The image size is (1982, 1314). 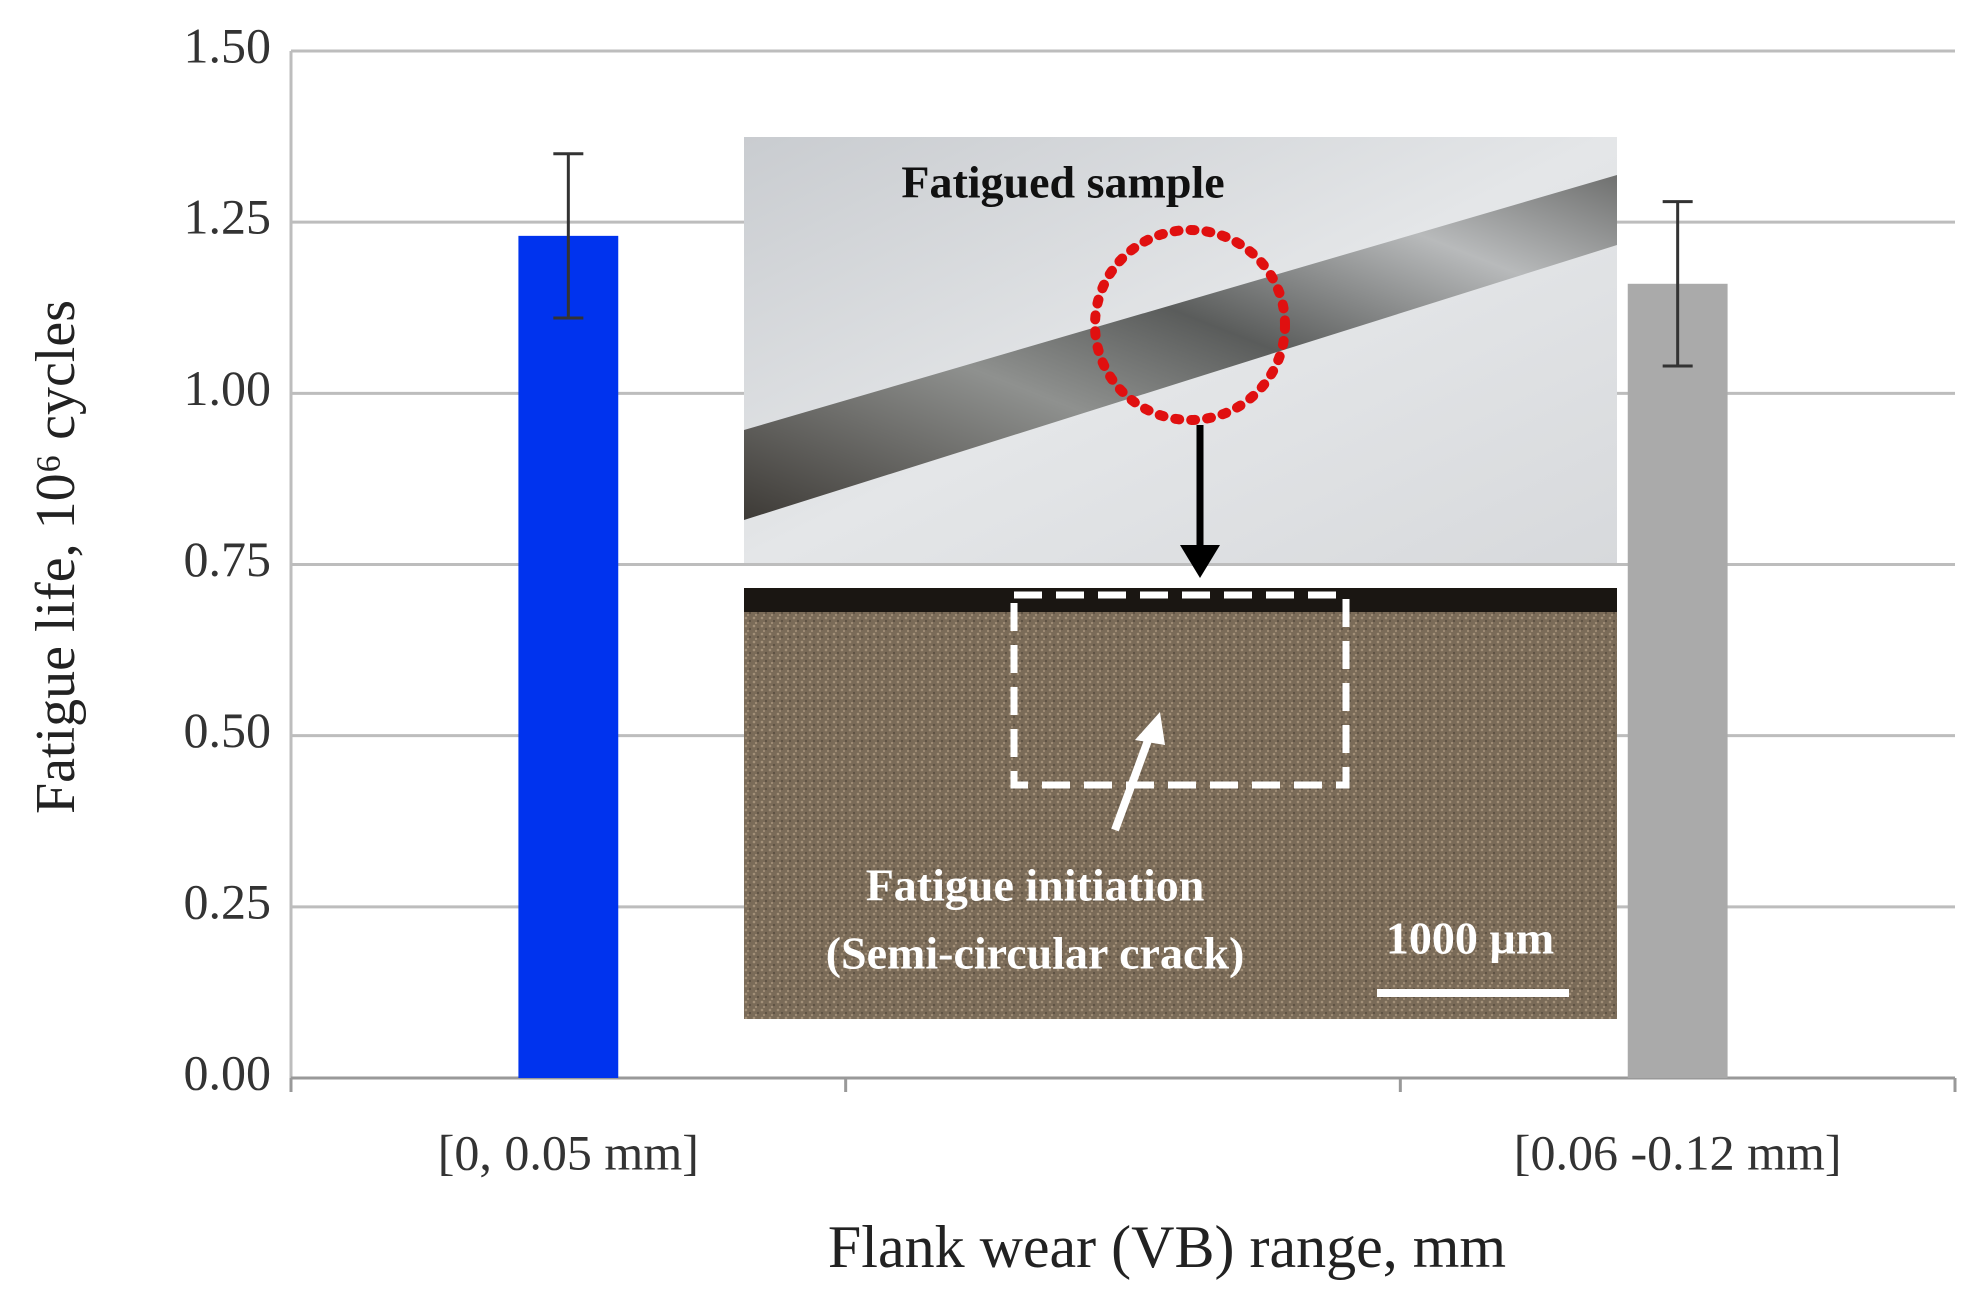 I want to click on highlight-circle, so click(x=1190, y=325).